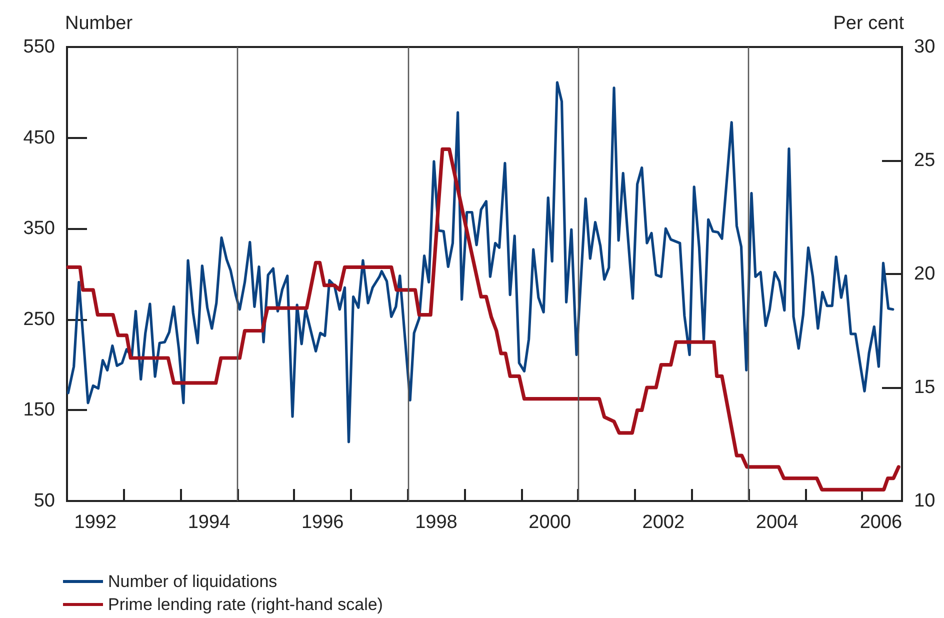 This screenshot has width=944, height=618. What do you see at coordinates (322, 522) in the screenshot?
I see `x-tick-label: 1996` at bounding box center [322, 522].